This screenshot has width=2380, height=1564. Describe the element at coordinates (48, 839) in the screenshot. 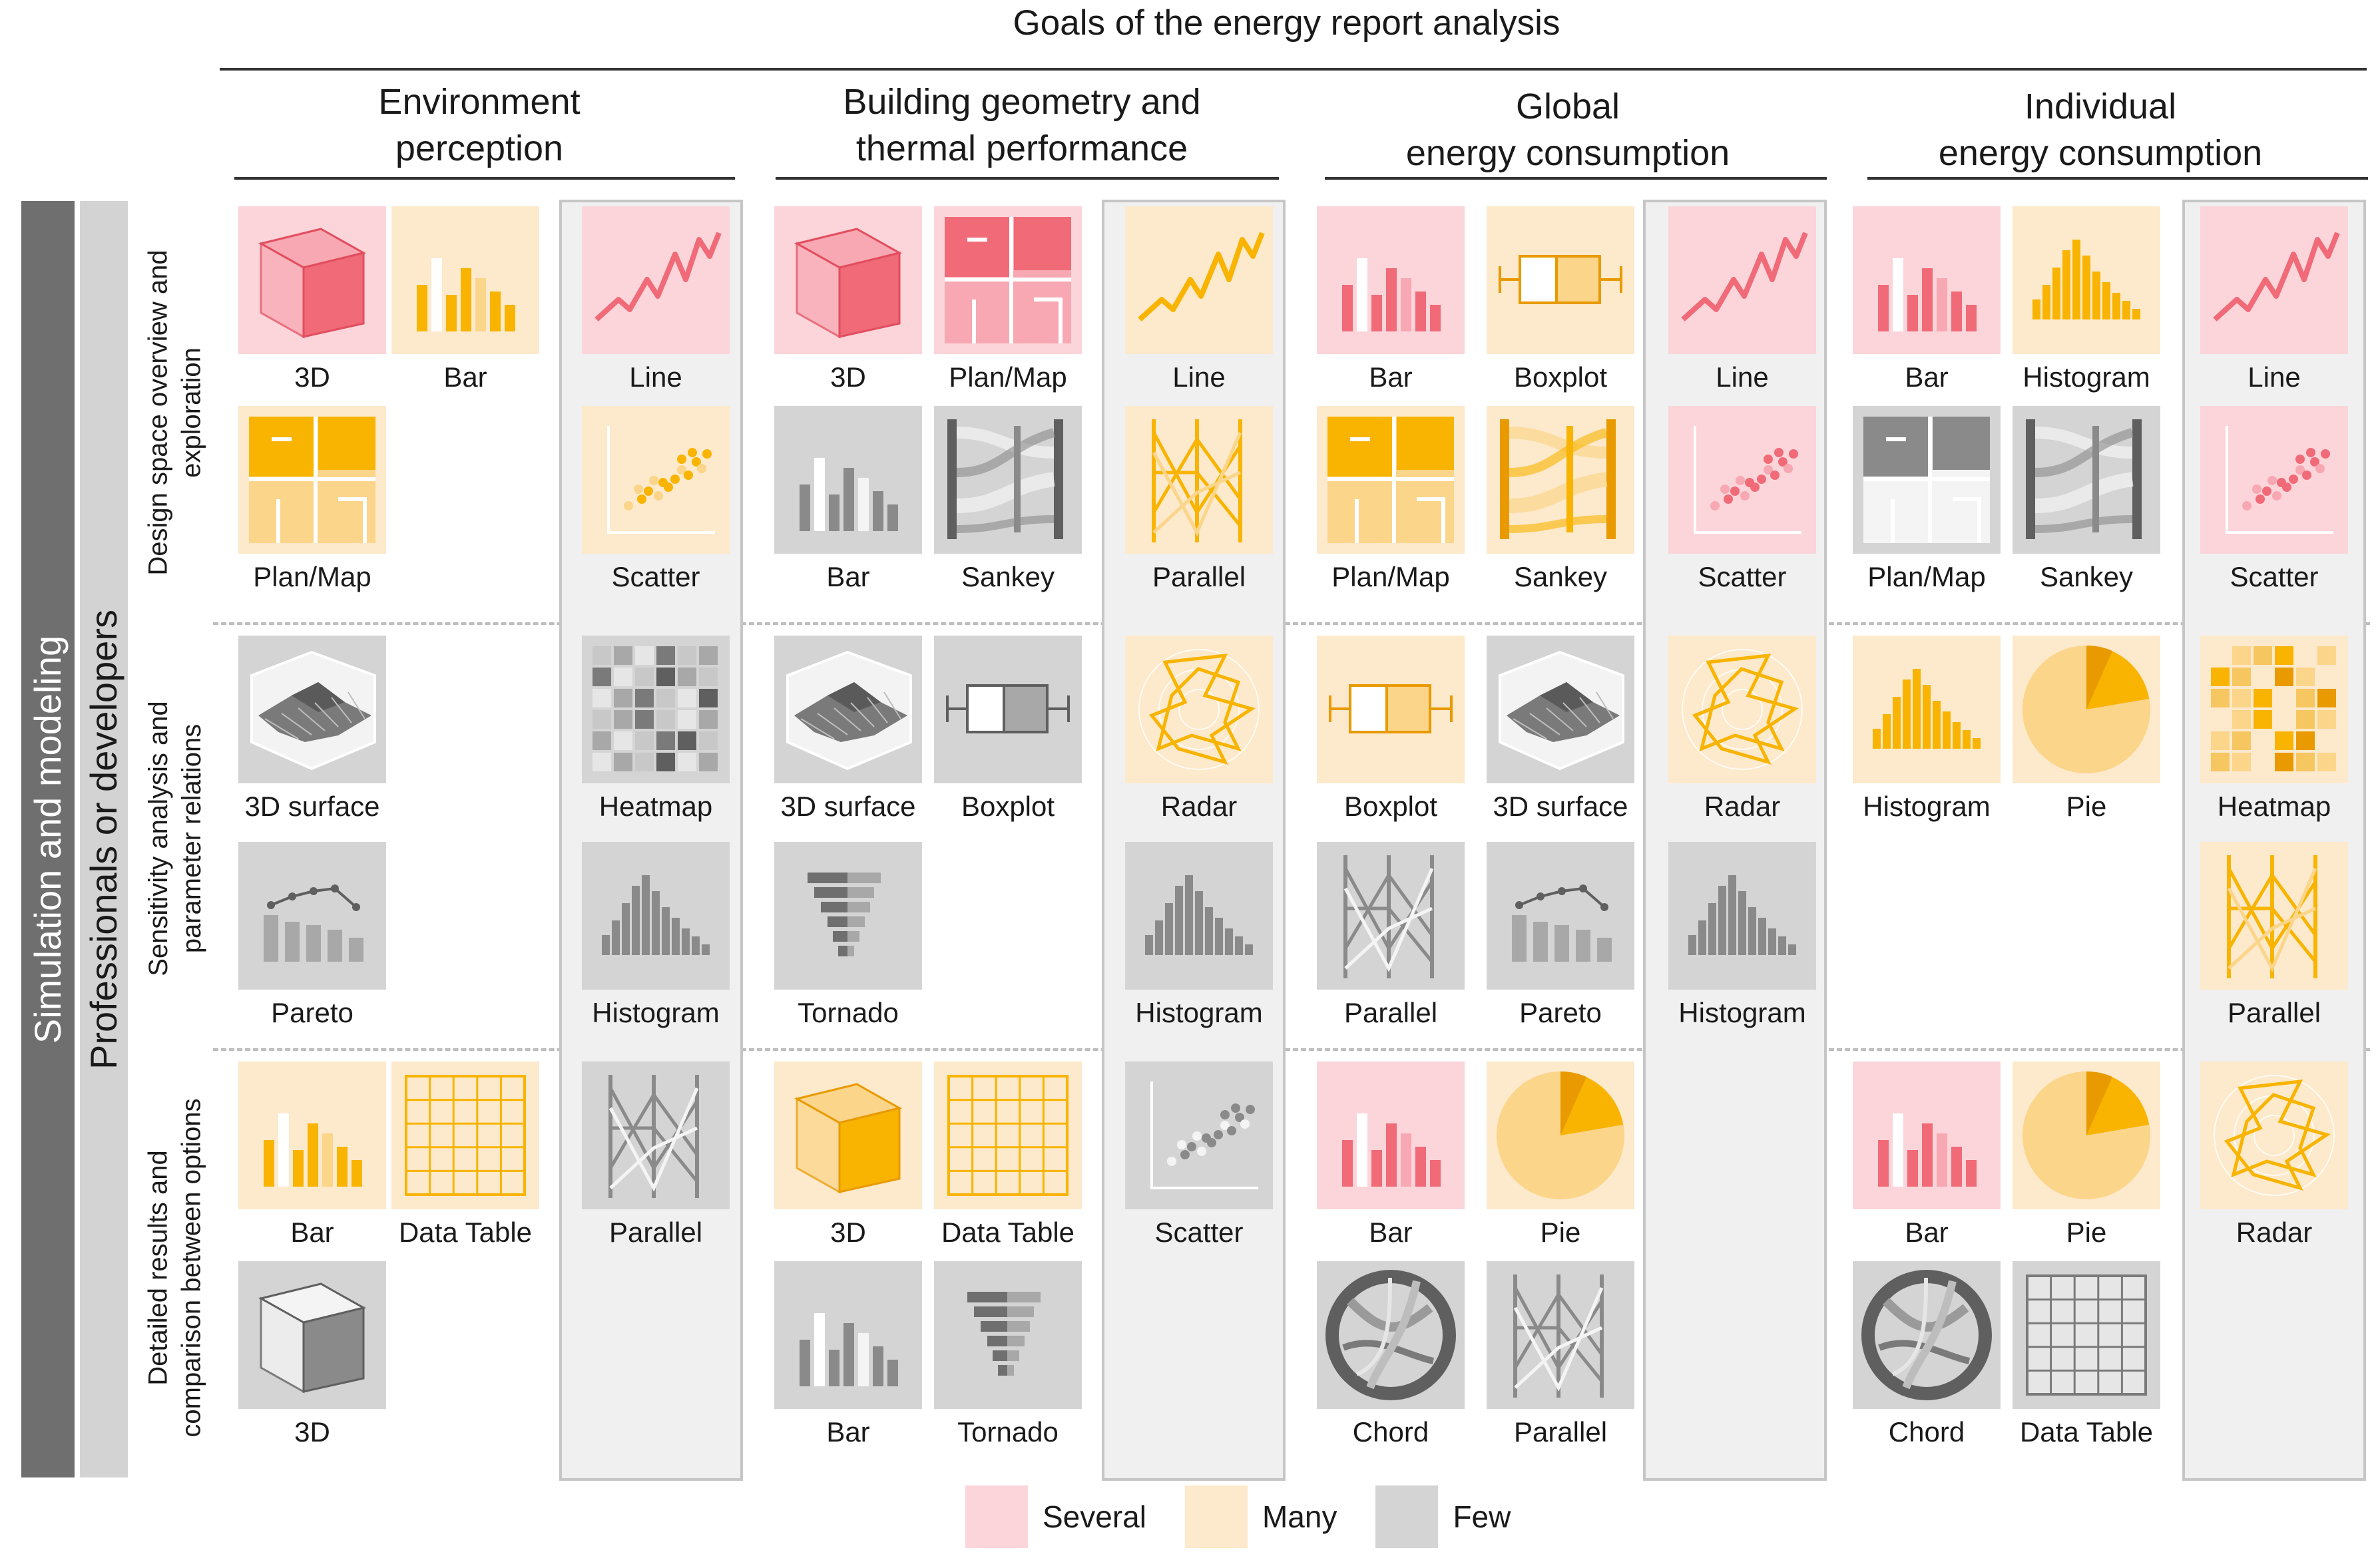

I see `simulation-modeling-bar: Simulation and modeling` at that location.